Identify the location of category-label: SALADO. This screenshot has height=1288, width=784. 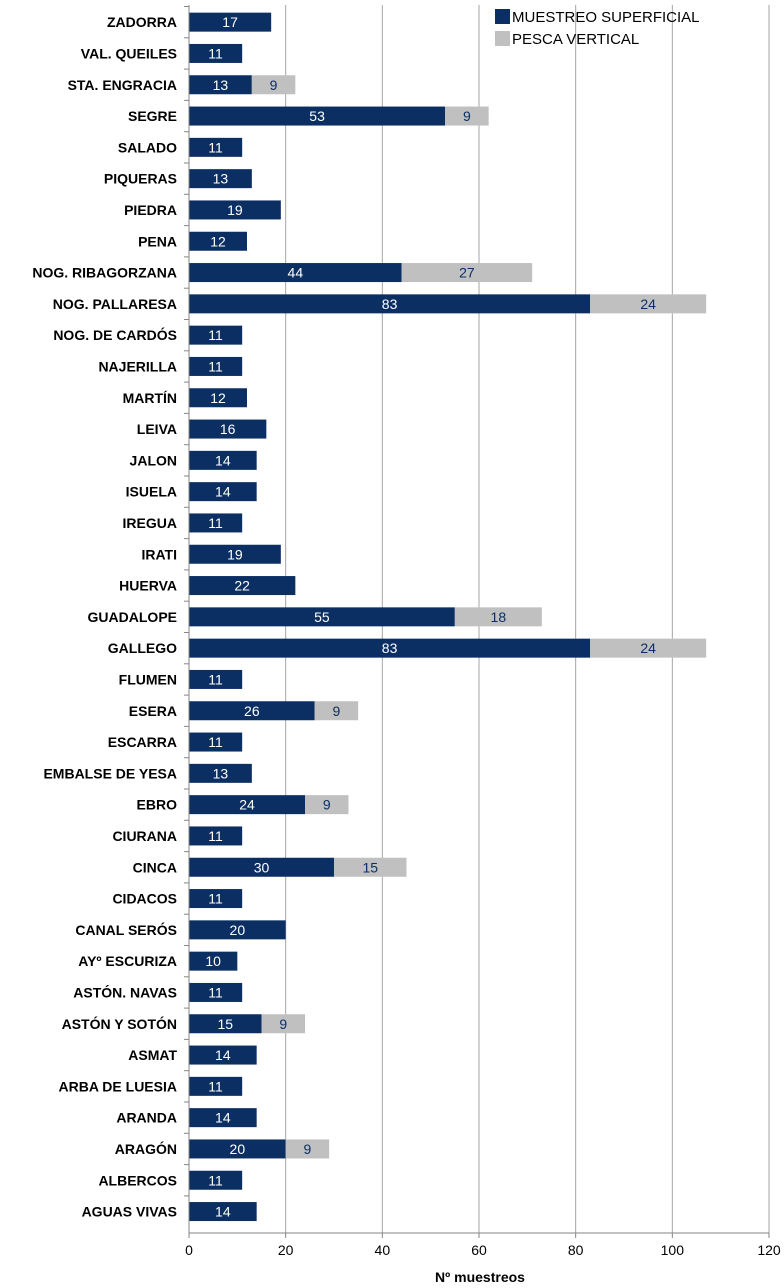
(147, 147).